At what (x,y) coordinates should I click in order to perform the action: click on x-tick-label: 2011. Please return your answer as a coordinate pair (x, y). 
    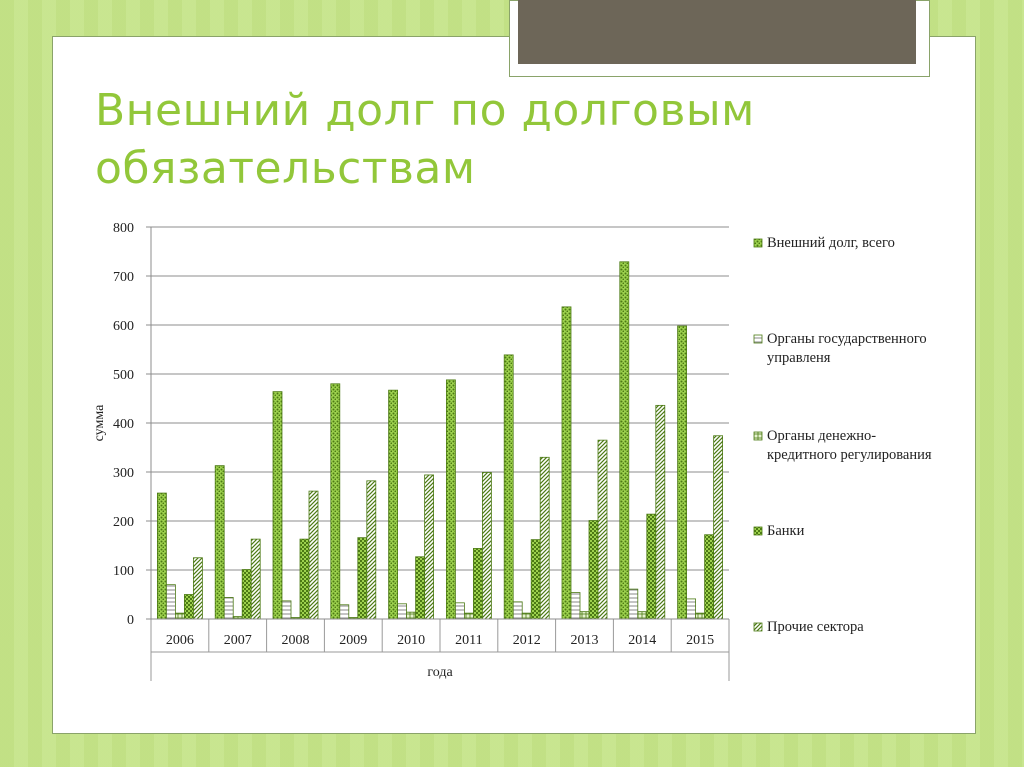
    Looking at the image, I should click on (468, 640).